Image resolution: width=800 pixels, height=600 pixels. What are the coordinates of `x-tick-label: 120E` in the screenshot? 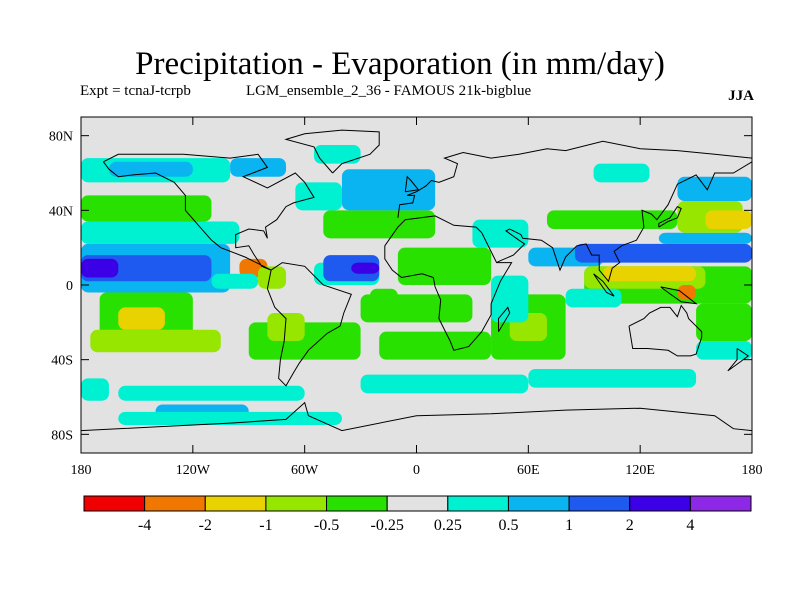 It's located at (640, 470).